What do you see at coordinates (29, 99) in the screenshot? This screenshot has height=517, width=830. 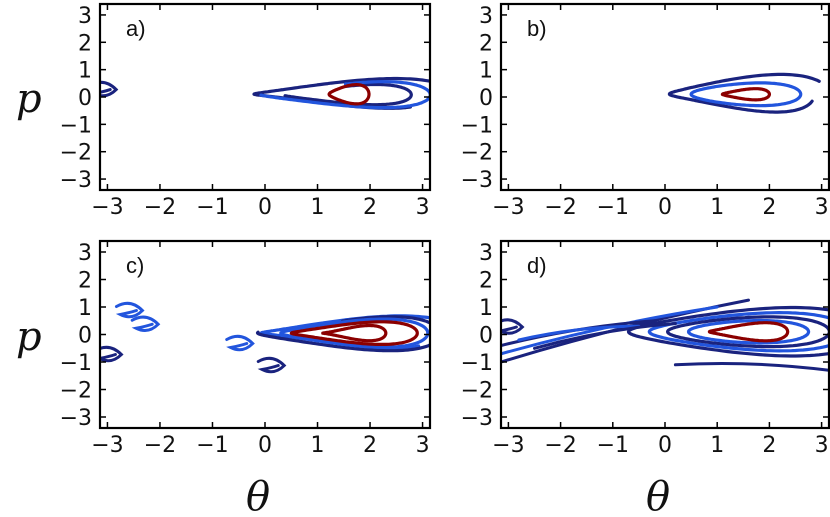 I see `y-axis-label-top: p` at bounding box center [29, 99].